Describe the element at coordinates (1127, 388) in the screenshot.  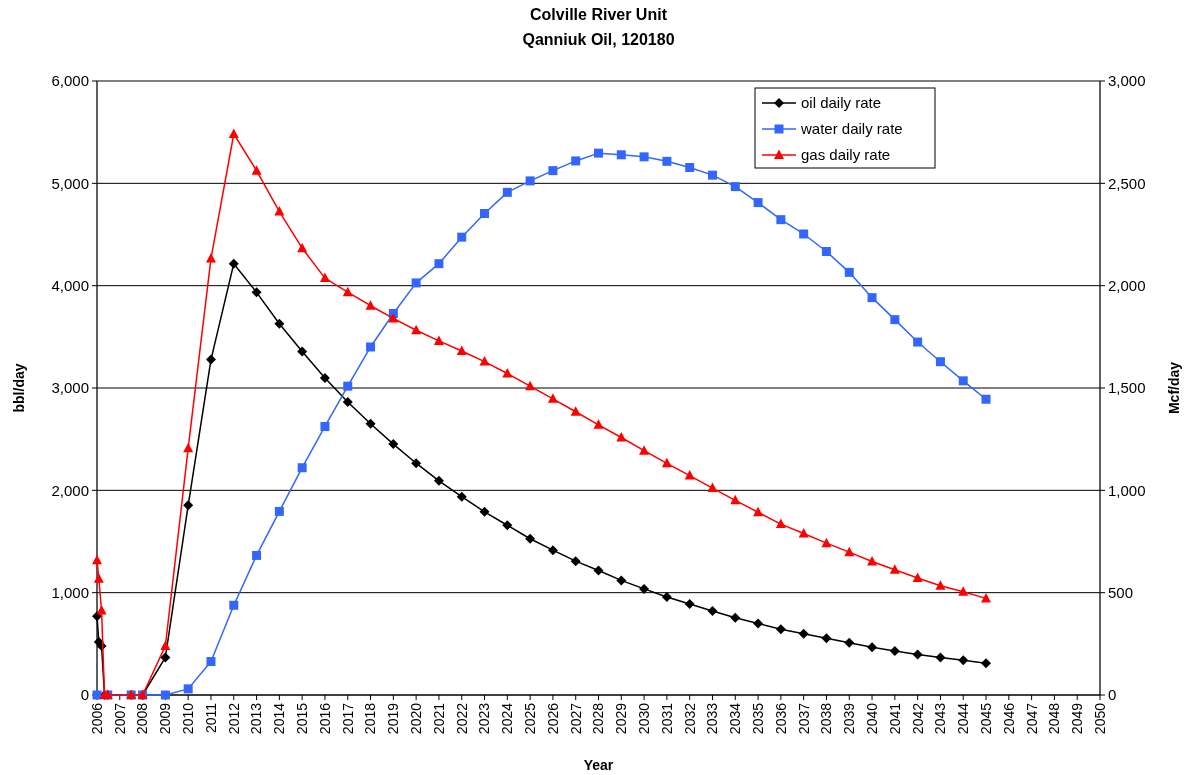
I see `y2-tick-label: 1,500` at that location.